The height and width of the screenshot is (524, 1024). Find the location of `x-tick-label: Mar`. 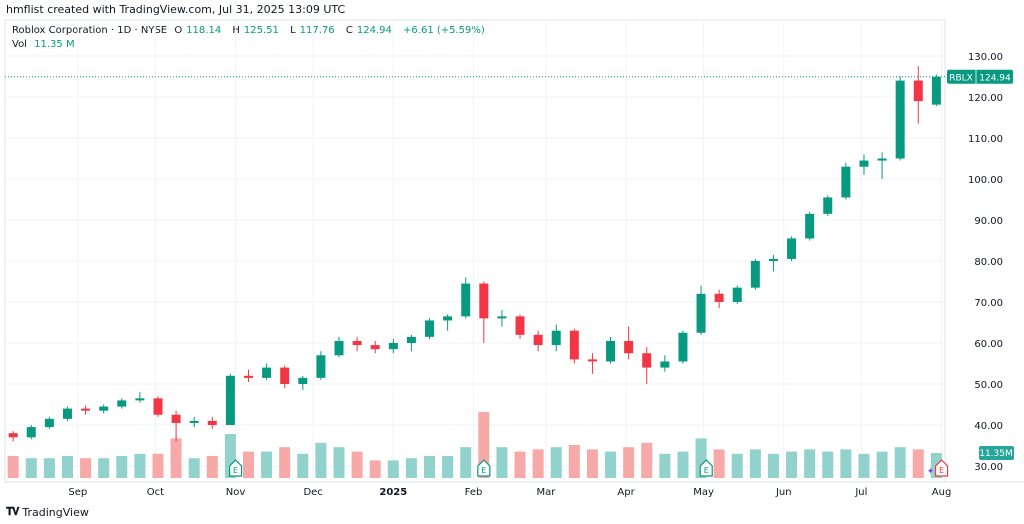

x-tick-label: Mar is located at coordinates (546, 492).